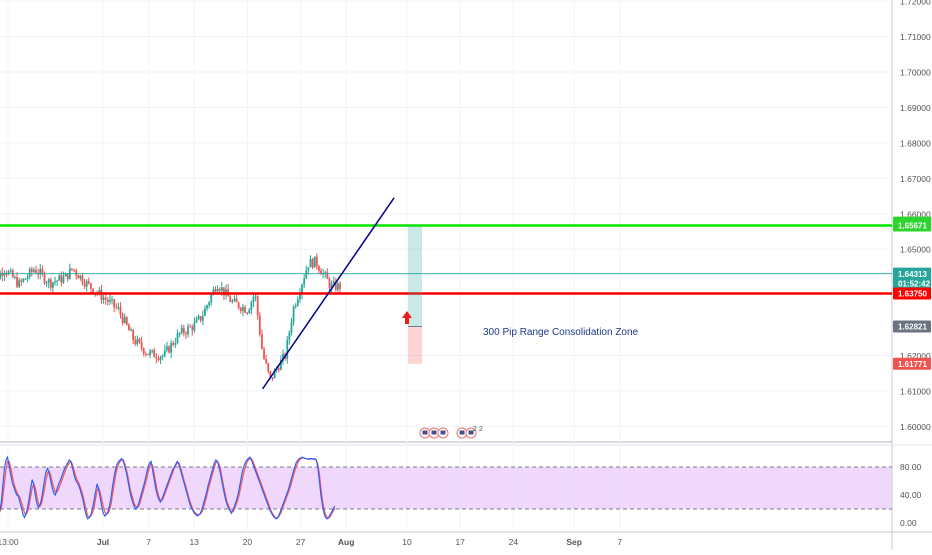 The width and height of the screenshot is (932, 555). I want to click on time-tick-label: Jul, so click(103, 542).